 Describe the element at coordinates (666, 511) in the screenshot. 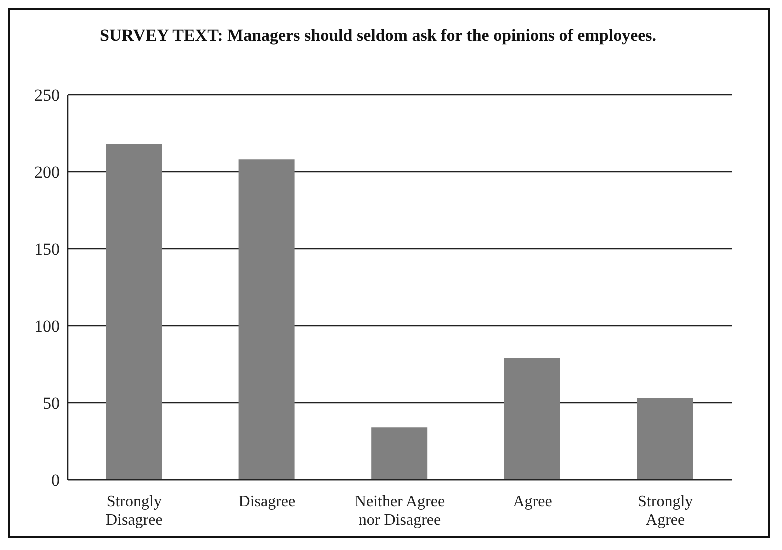

I see `x-tick-label: Strongly Agree` at that location.